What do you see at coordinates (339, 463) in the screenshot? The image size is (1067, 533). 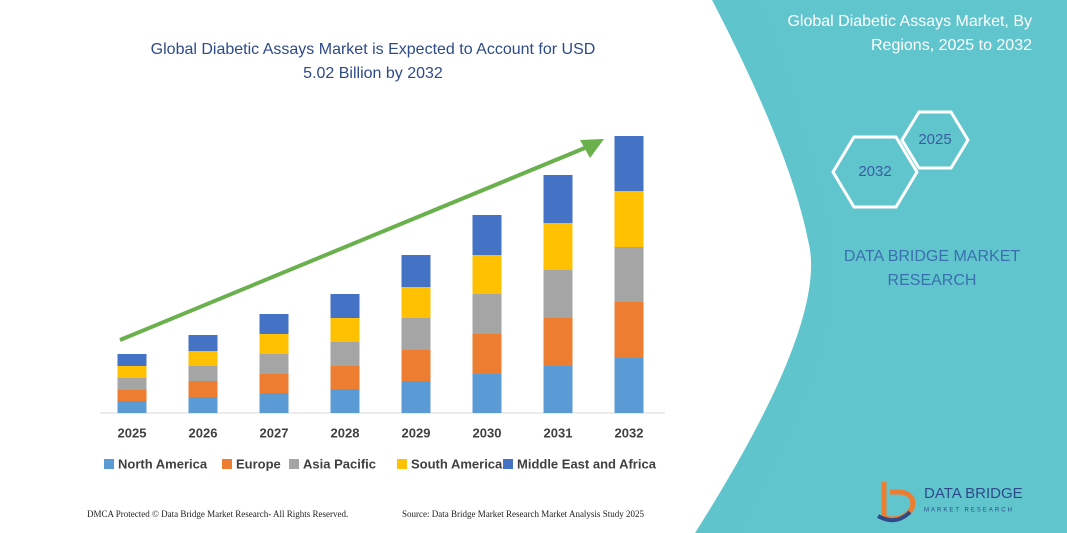 I see `legend-label: Asia Pacific` at bounding box center [339, 463].